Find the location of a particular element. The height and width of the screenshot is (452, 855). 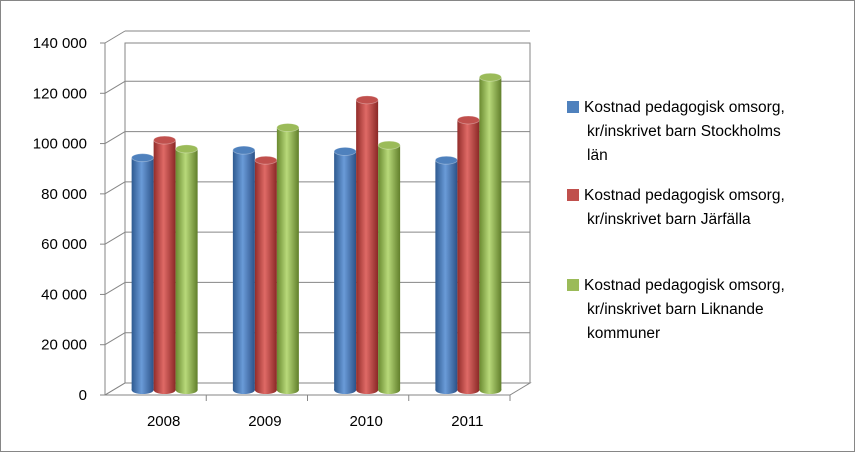

legend-label: län is located at coordinates (597, 155).